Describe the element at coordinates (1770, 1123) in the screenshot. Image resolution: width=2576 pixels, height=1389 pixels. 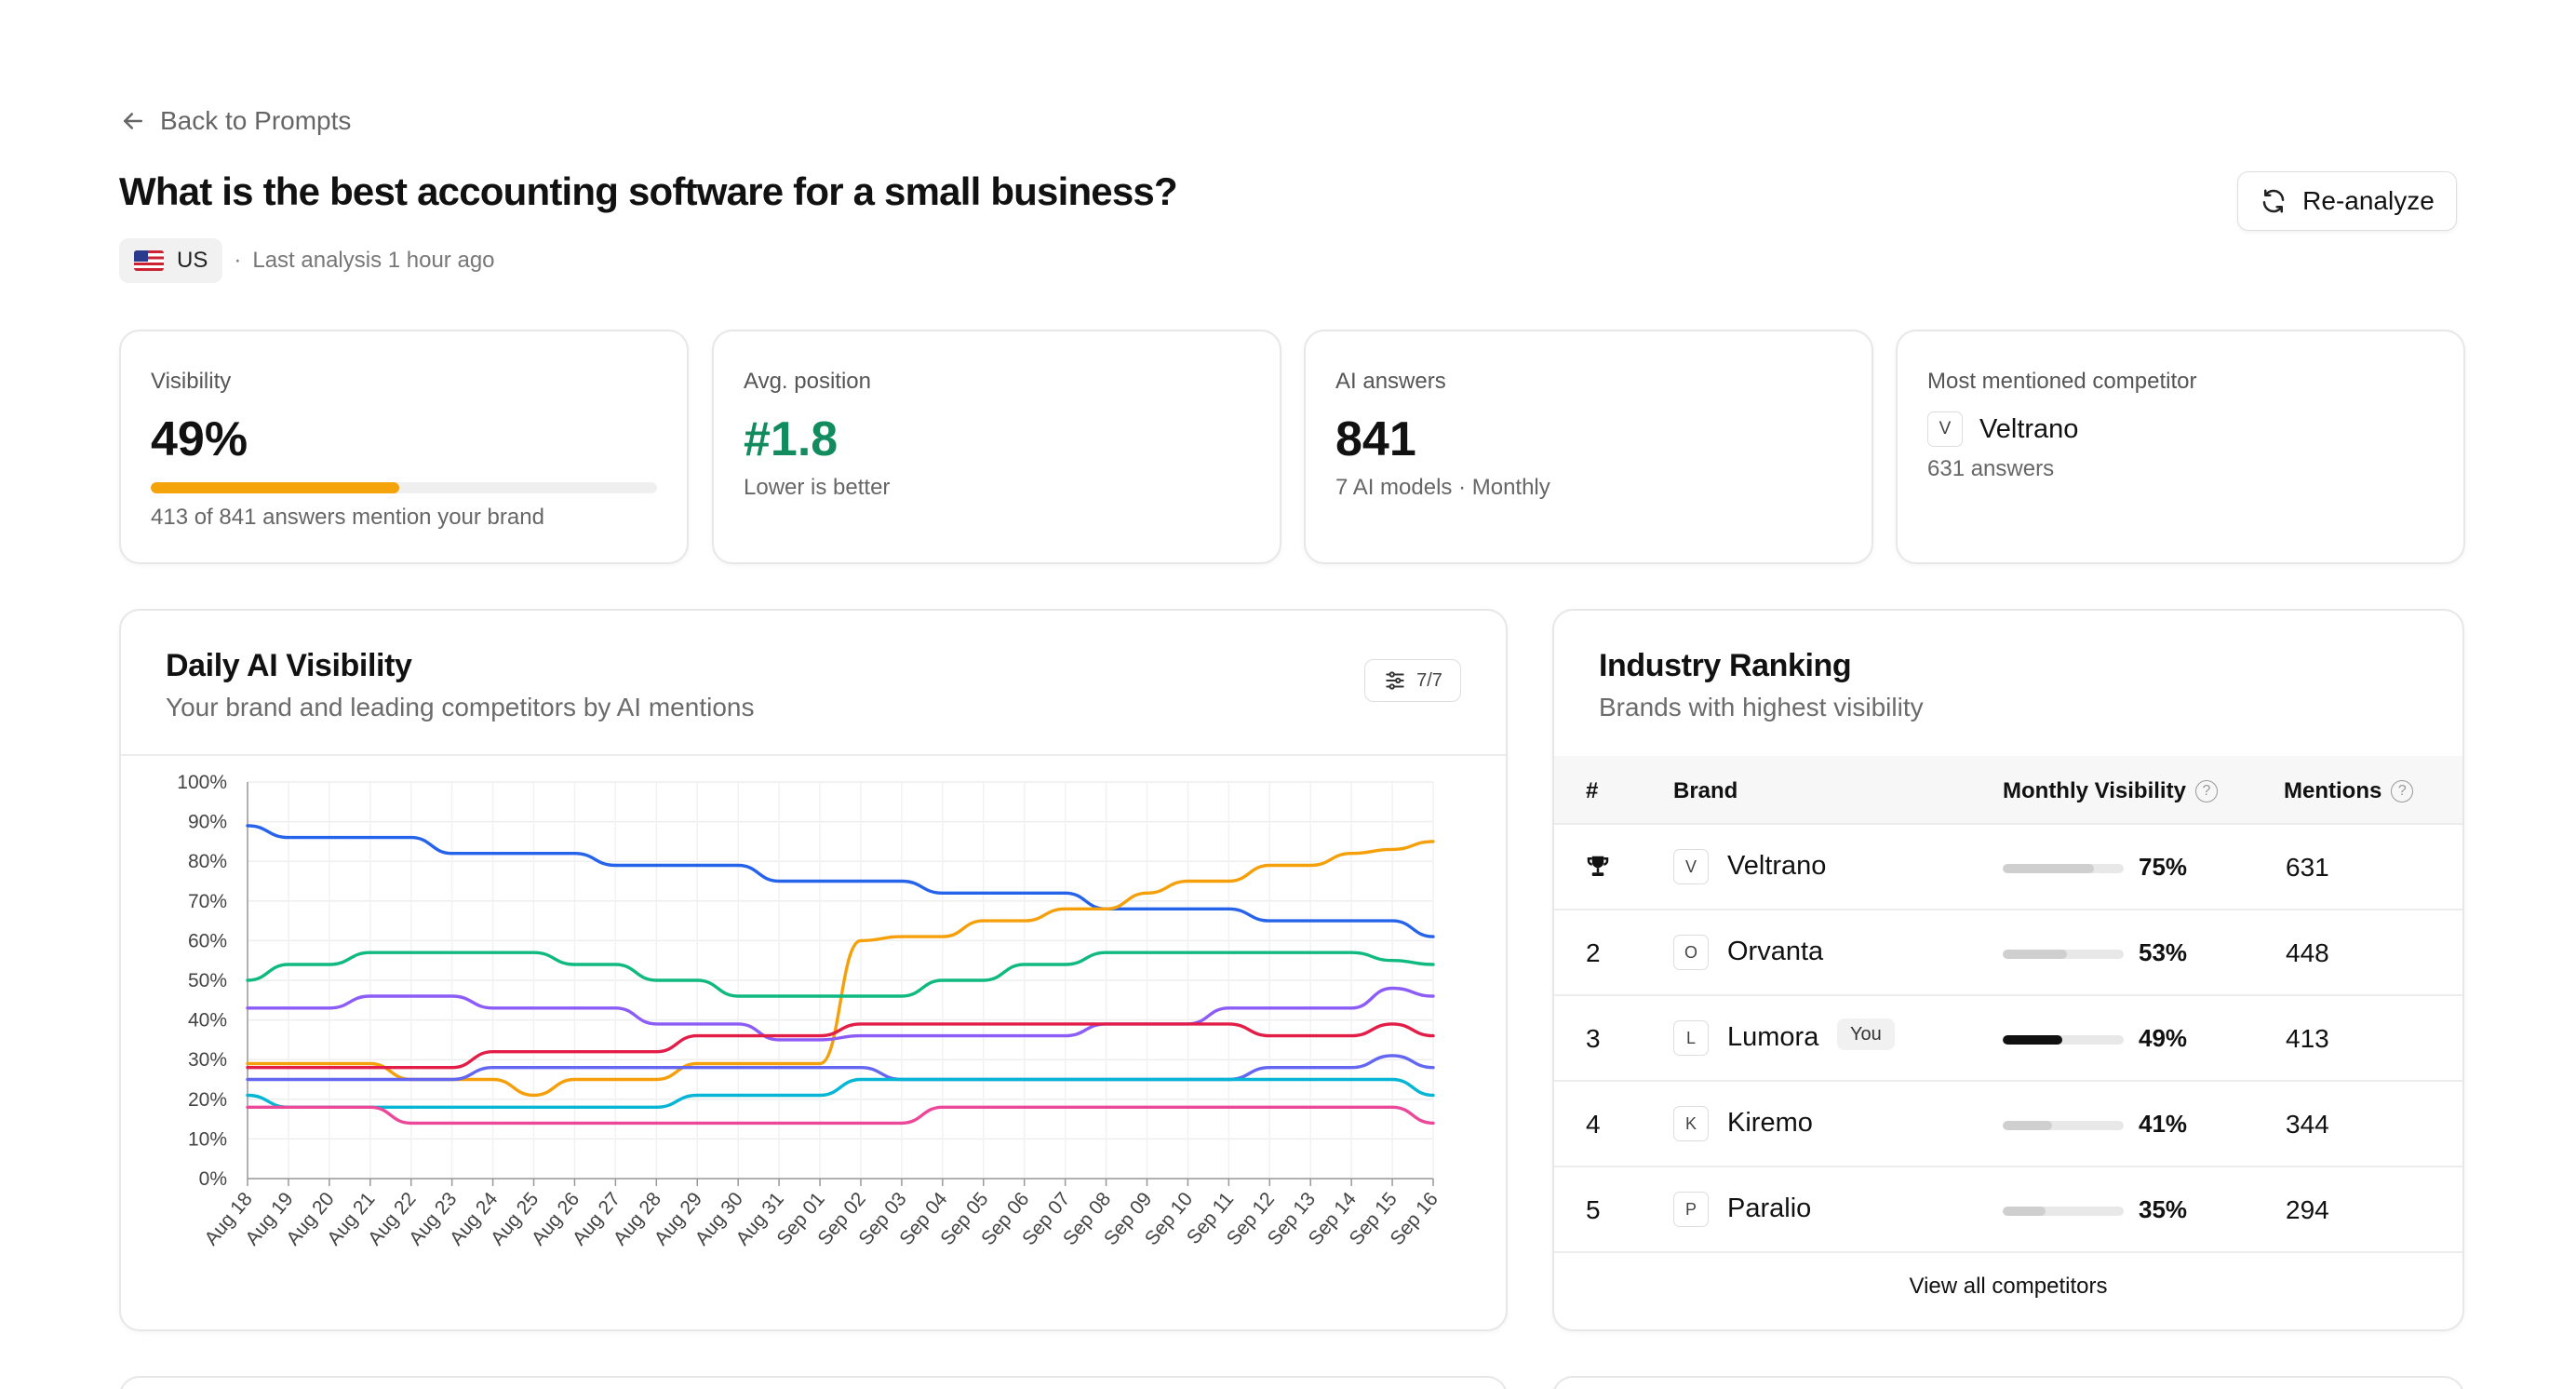
I see `brand-name: Kiremo` at that location.